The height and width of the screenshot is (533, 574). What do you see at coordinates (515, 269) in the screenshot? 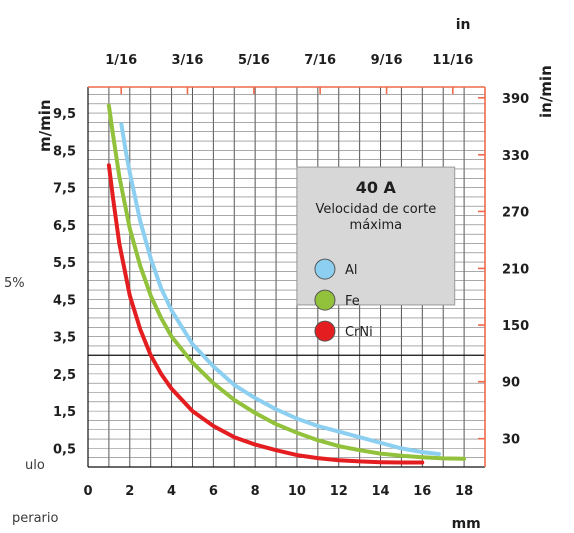
I see `y-tick-label-right: 210` at bounding box center [515, 269].